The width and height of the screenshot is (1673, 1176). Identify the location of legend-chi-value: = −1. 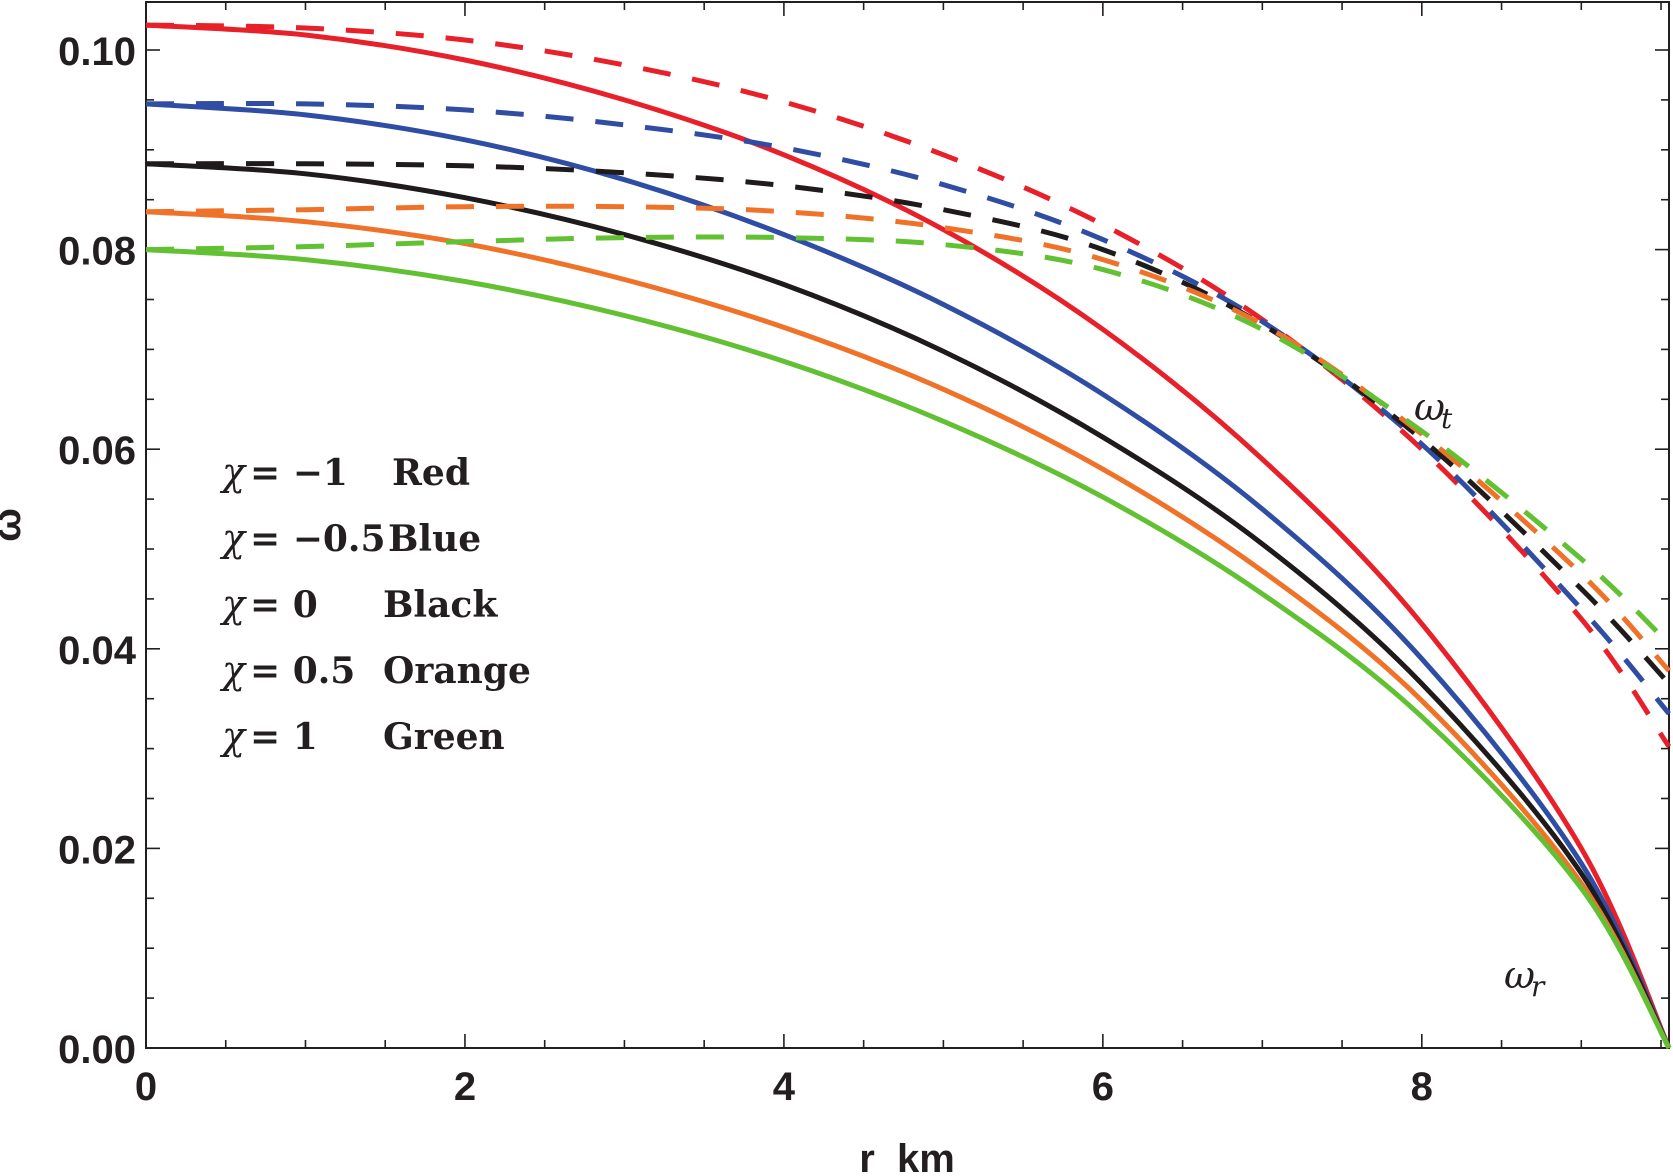
(299, 473).